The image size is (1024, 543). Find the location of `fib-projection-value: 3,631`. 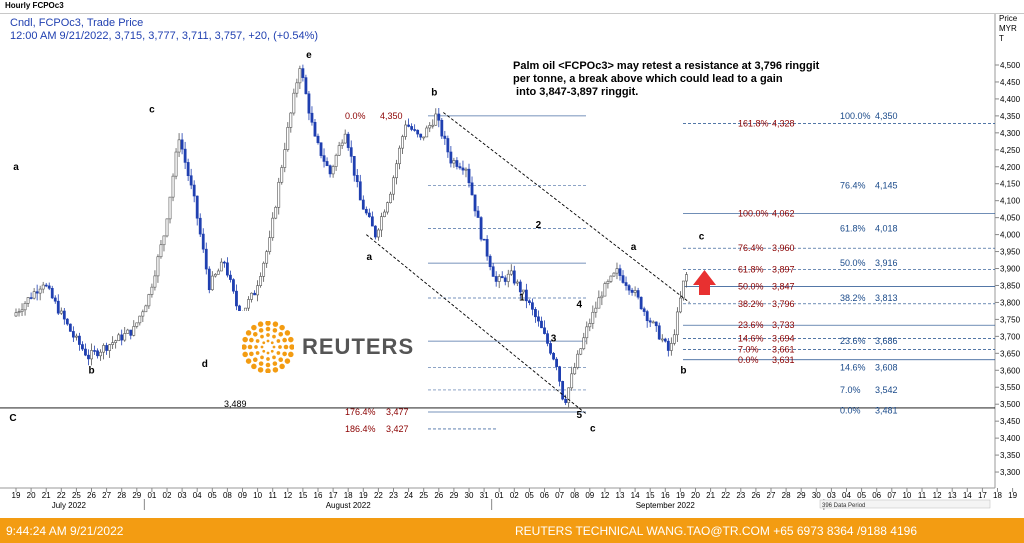

fib-projection-value: 3,631 is located at coordinates (783, 360).